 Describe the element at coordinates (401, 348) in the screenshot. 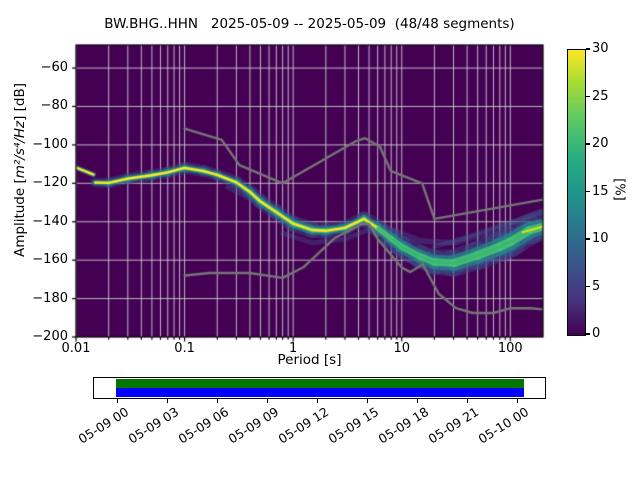

I see `x-tick-label: 10` at that location.